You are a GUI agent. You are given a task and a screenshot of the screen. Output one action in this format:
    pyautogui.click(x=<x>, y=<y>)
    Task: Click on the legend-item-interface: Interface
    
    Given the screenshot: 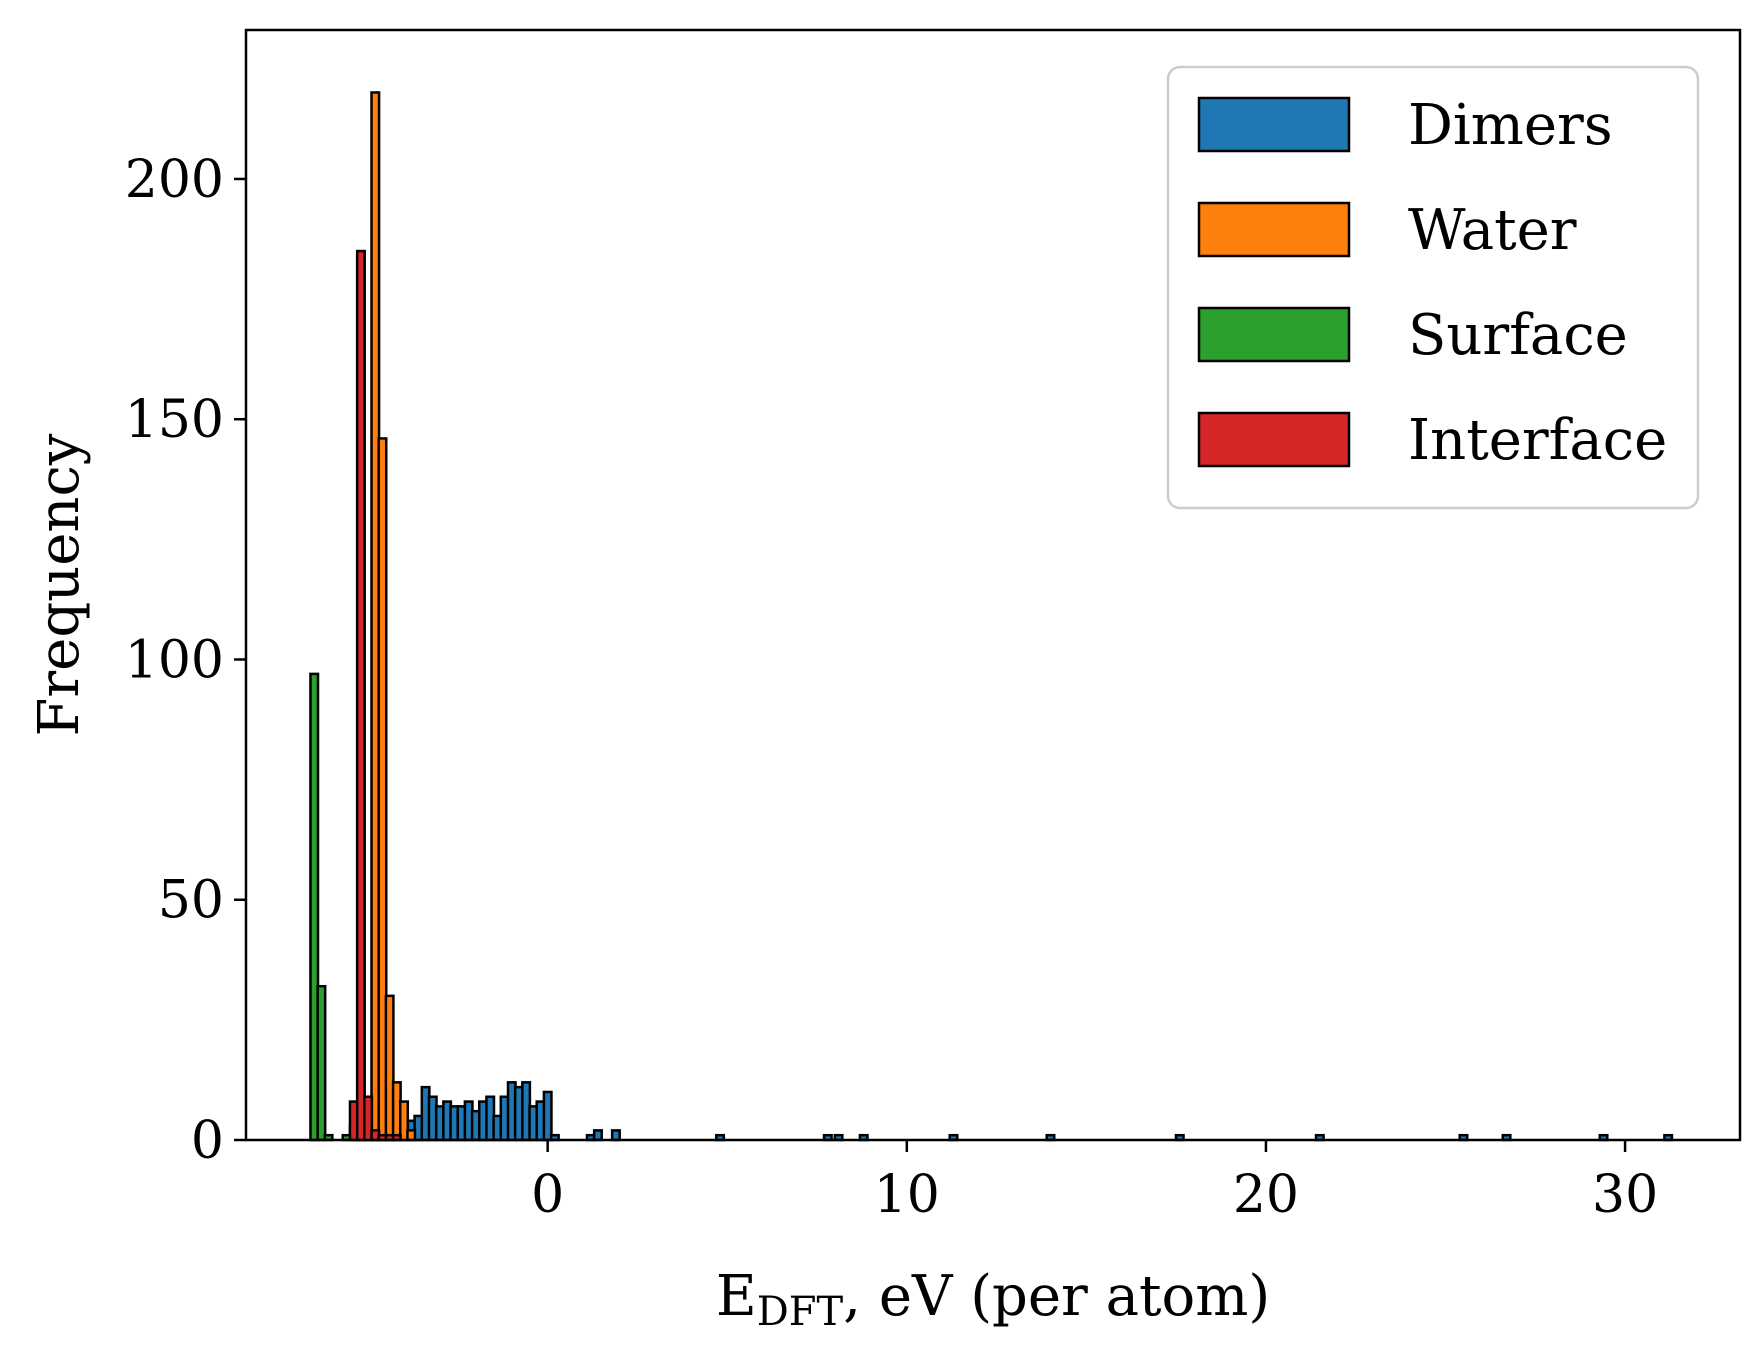 What is the action you would take?
    pyautogui.click(x=1432, y=440)
    